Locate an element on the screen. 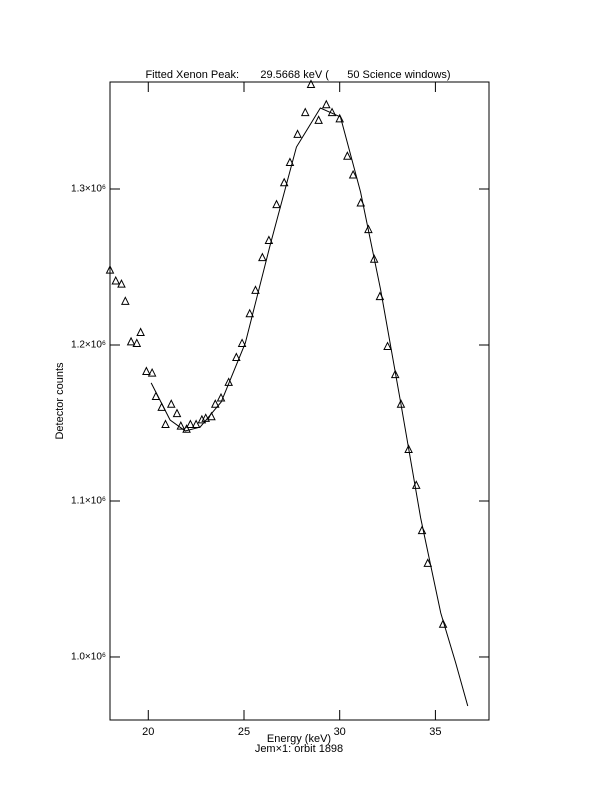 Image resolution: width=612 pixels, height=792 pixels. x-tick-label: 35 is located at coordinates (435, 732).